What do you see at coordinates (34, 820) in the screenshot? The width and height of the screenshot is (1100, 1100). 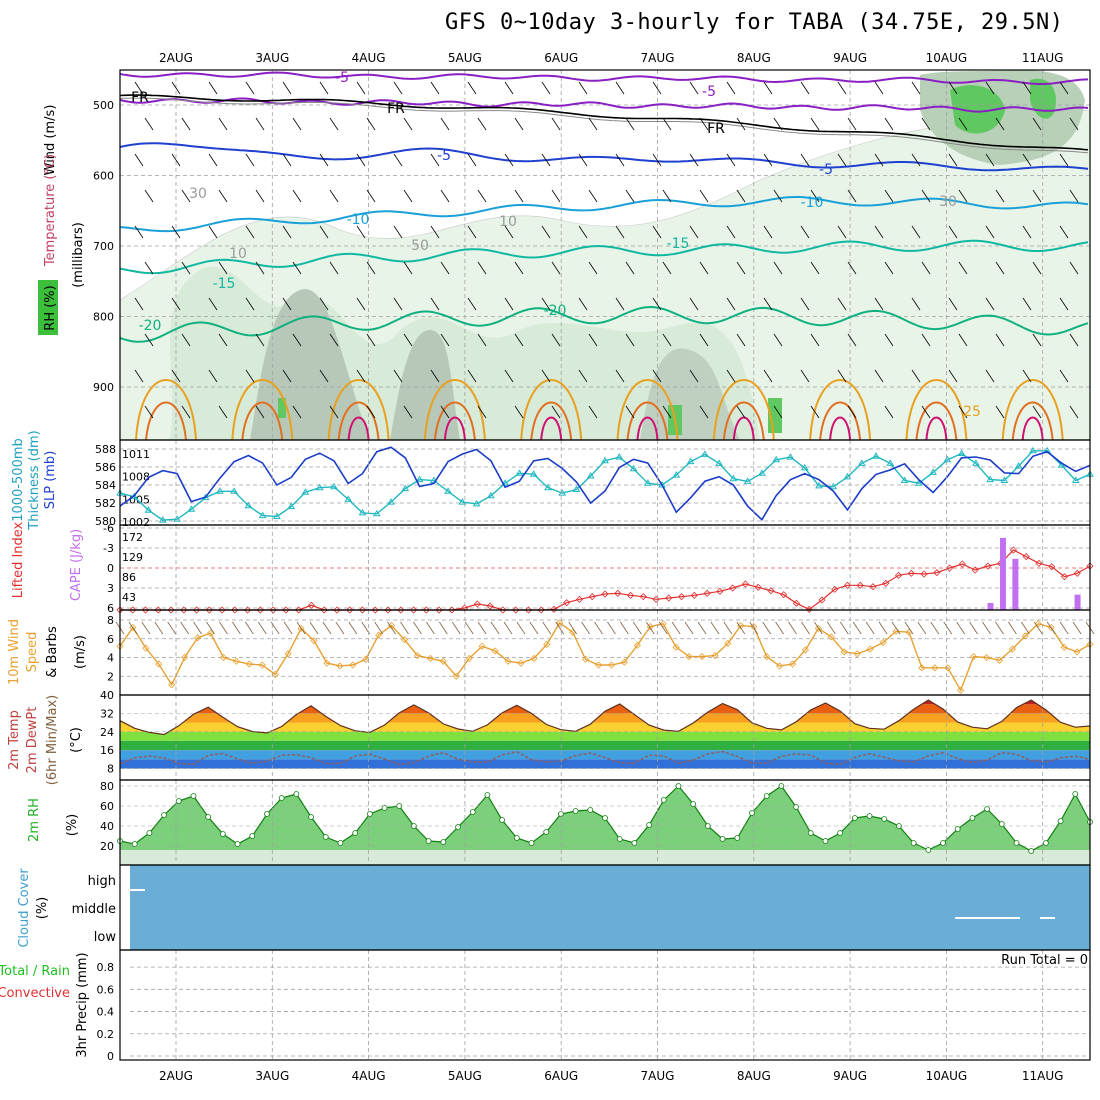 I see `ylabel-2m-rh: 2m RH` at bounding box center [34, 820].